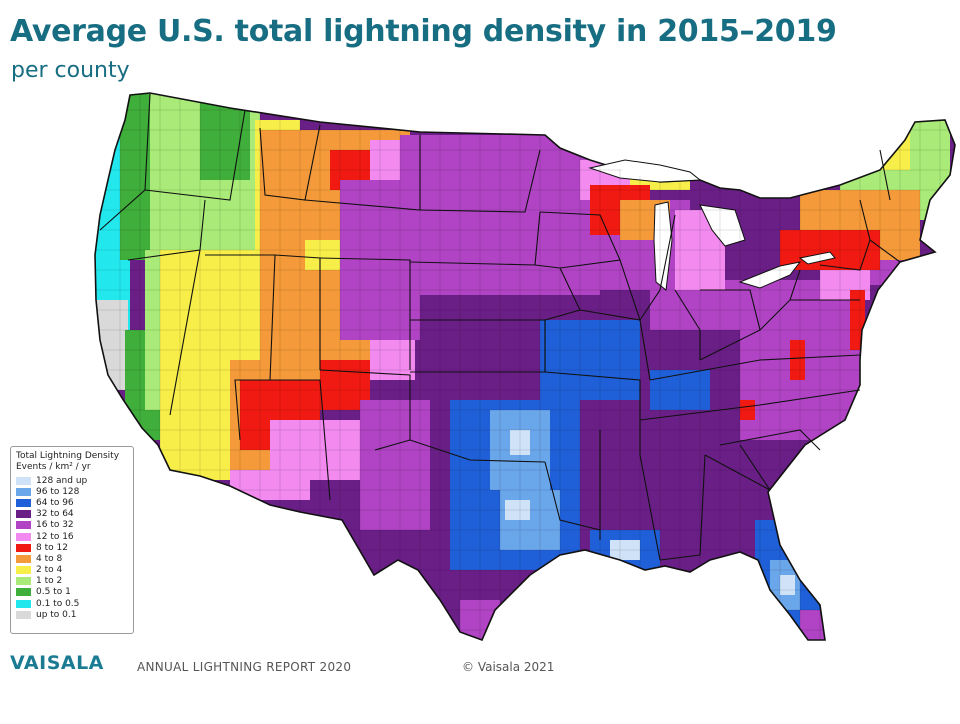 The width and height of the screenshot is (960, 724). What do you see at coordinates (49, 570) in the screenshot?
I see `legend-label: 2 to 4` at bounding box center [49, 570].